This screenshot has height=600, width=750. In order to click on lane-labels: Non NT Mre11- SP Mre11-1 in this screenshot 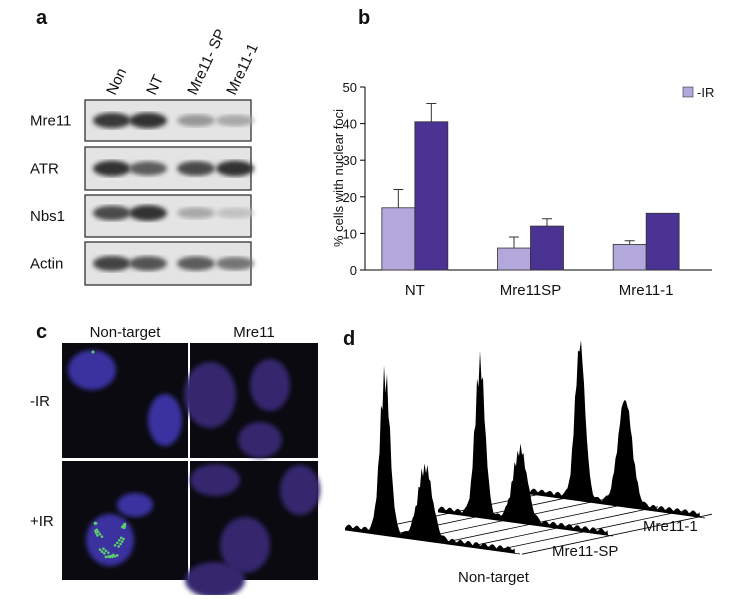, I will do `click(182, 62)`.